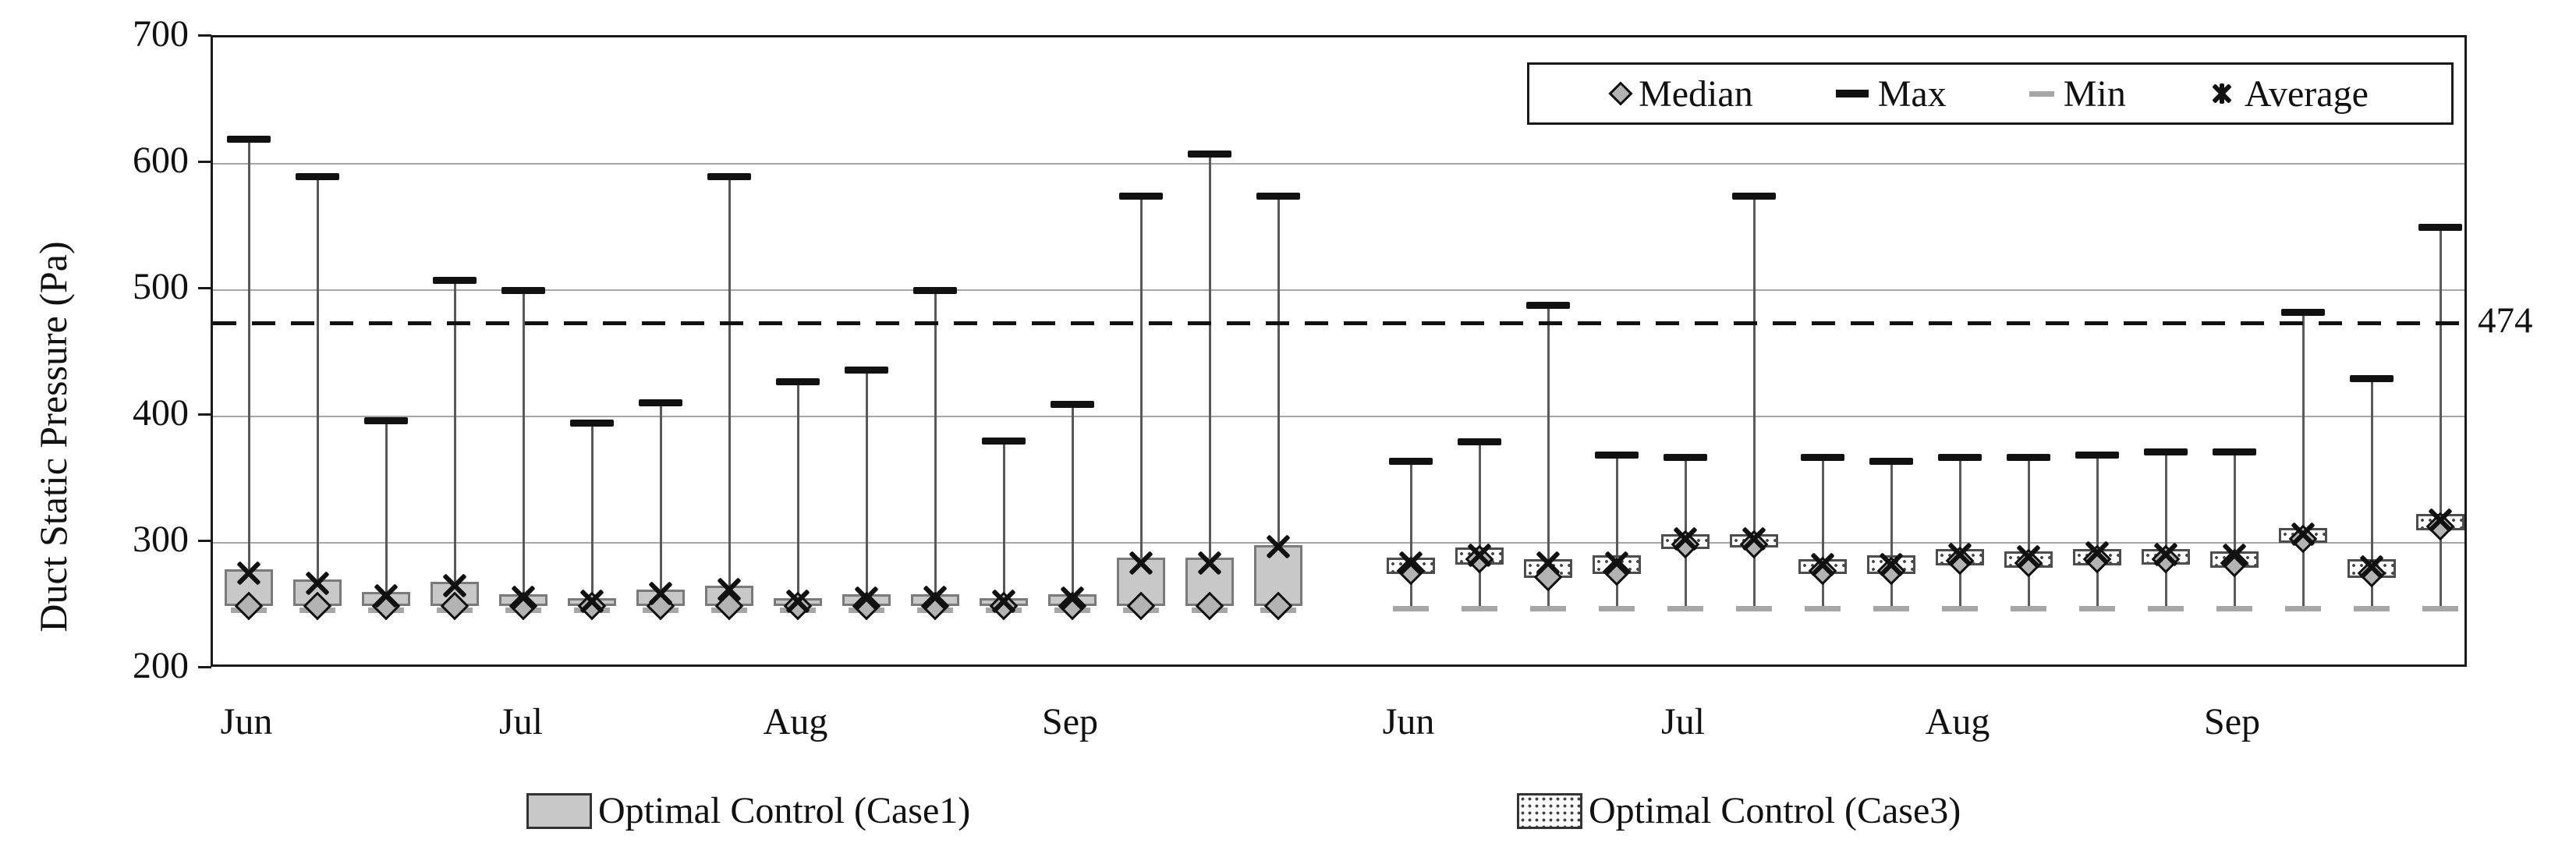 This screenshot has height=861, width=2576. What do you see at coordinates (455, 445) in the screenshot?
I see `g1-box4-whisker` at bounding box center [455, 445].